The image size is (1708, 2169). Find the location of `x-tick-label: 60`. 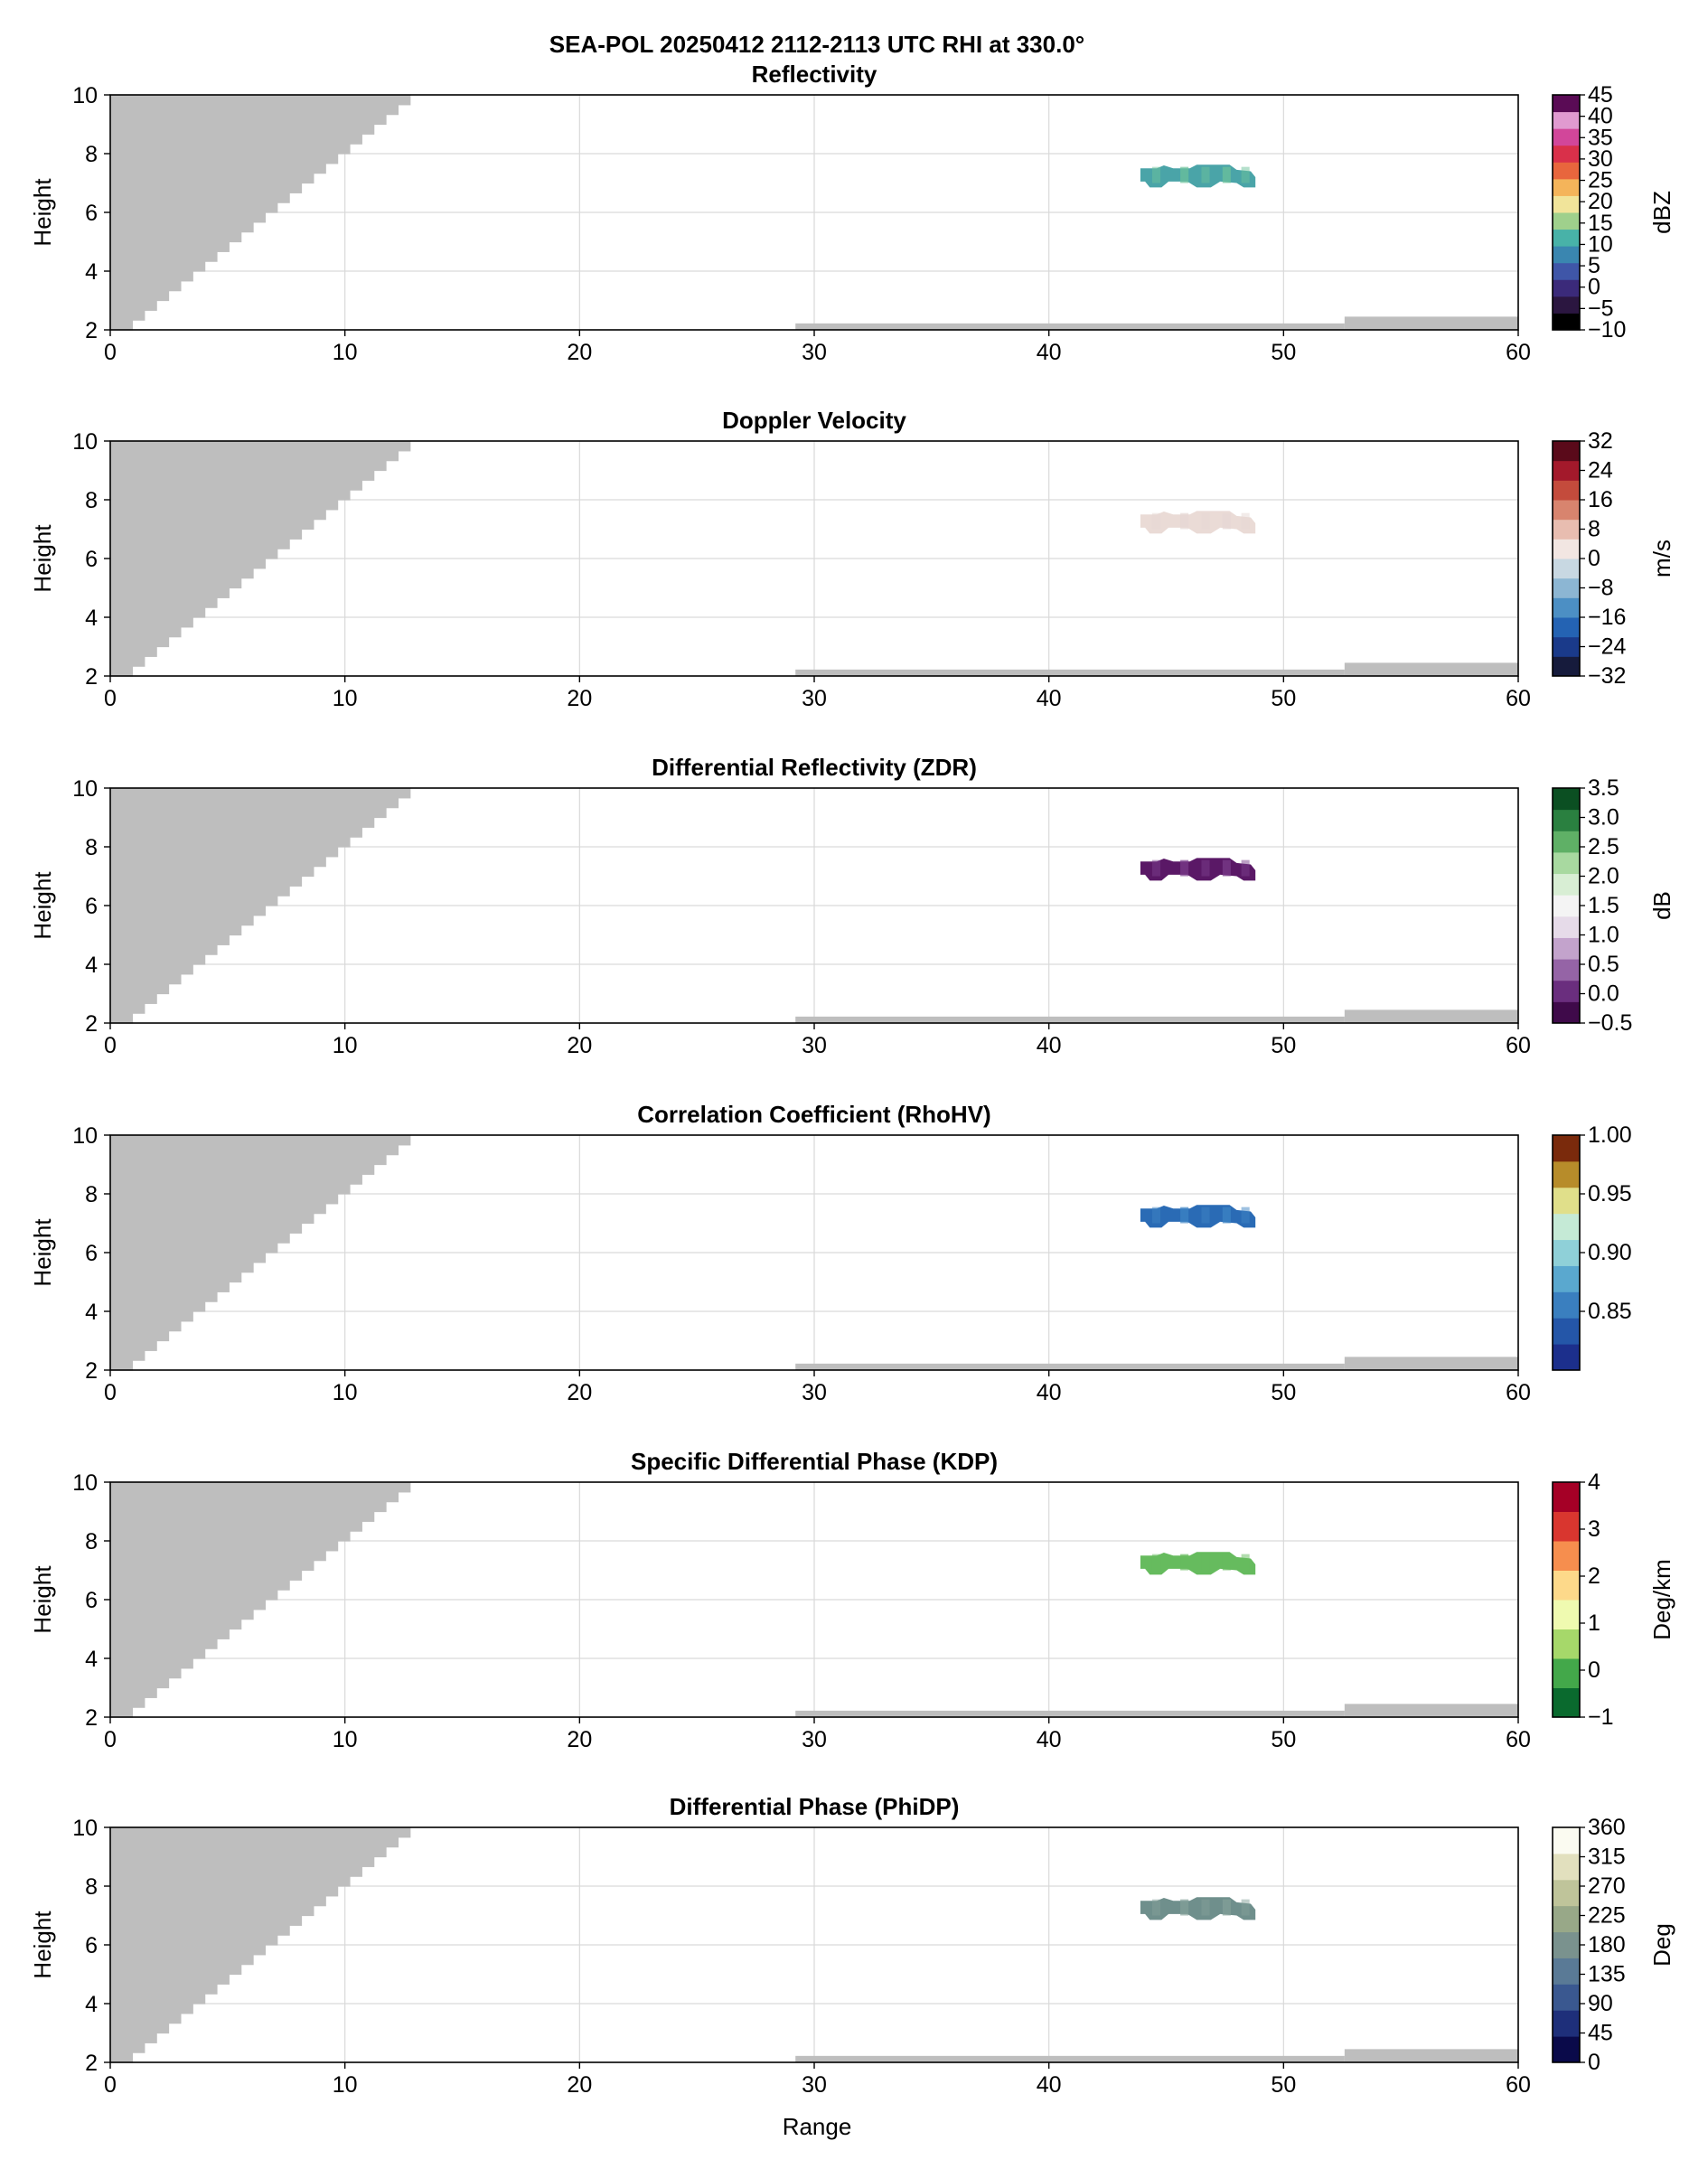

x-tick-label: 60 is located at coordinates (1518, 1740).